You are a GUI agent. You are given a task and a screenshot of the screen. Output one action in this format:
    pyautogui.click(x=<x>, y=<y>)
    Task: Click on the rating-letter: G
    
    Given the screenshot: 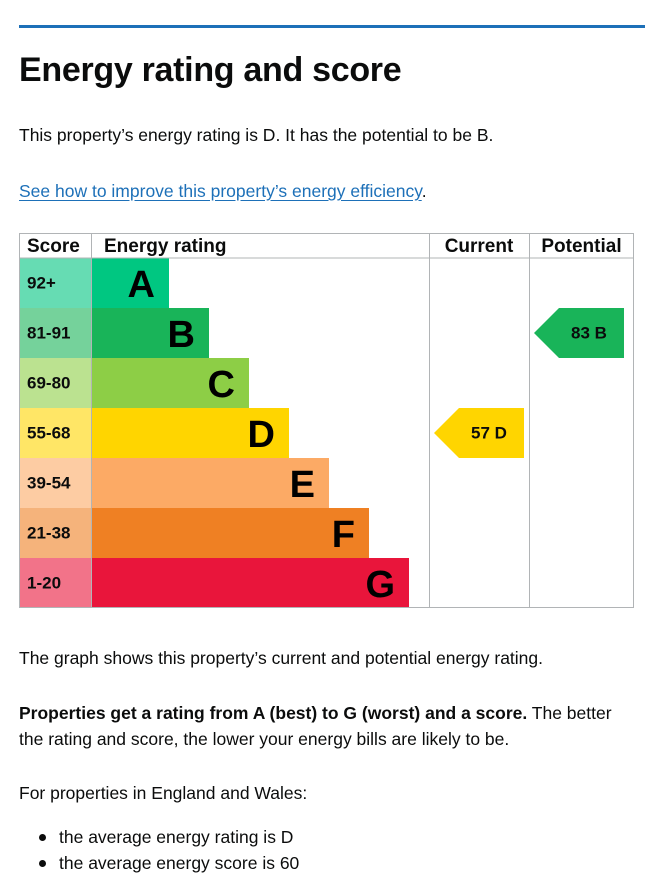 What is the action you would take?
    pyautogui.click(x=380, y=585)
    